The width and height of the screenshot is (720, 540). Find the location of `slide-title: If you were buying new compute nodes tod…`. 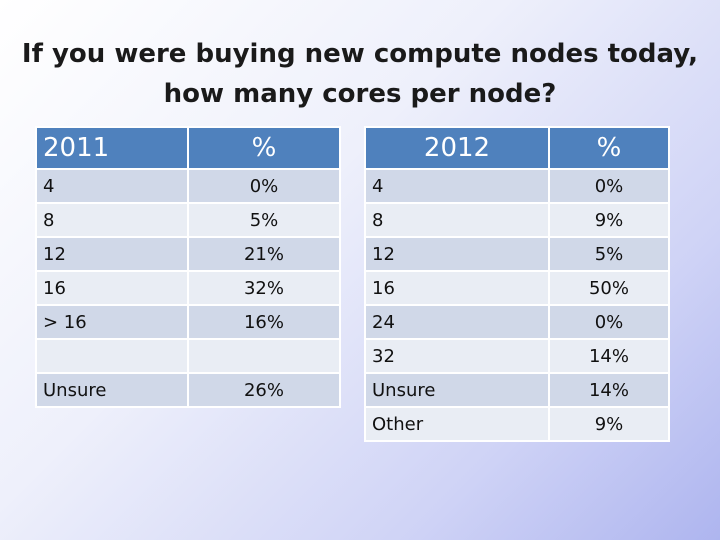

slide-title: If you were buying new compute nodes tod… is located at coordinates (360, 74).